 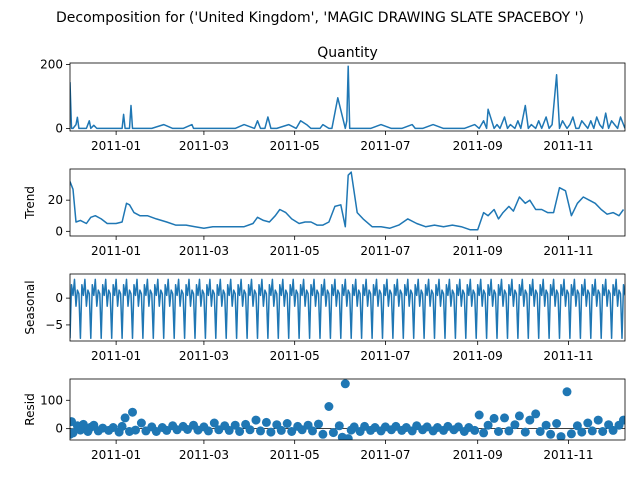 I want to click on y-tick-label: 200, so click(x=51, y=65).